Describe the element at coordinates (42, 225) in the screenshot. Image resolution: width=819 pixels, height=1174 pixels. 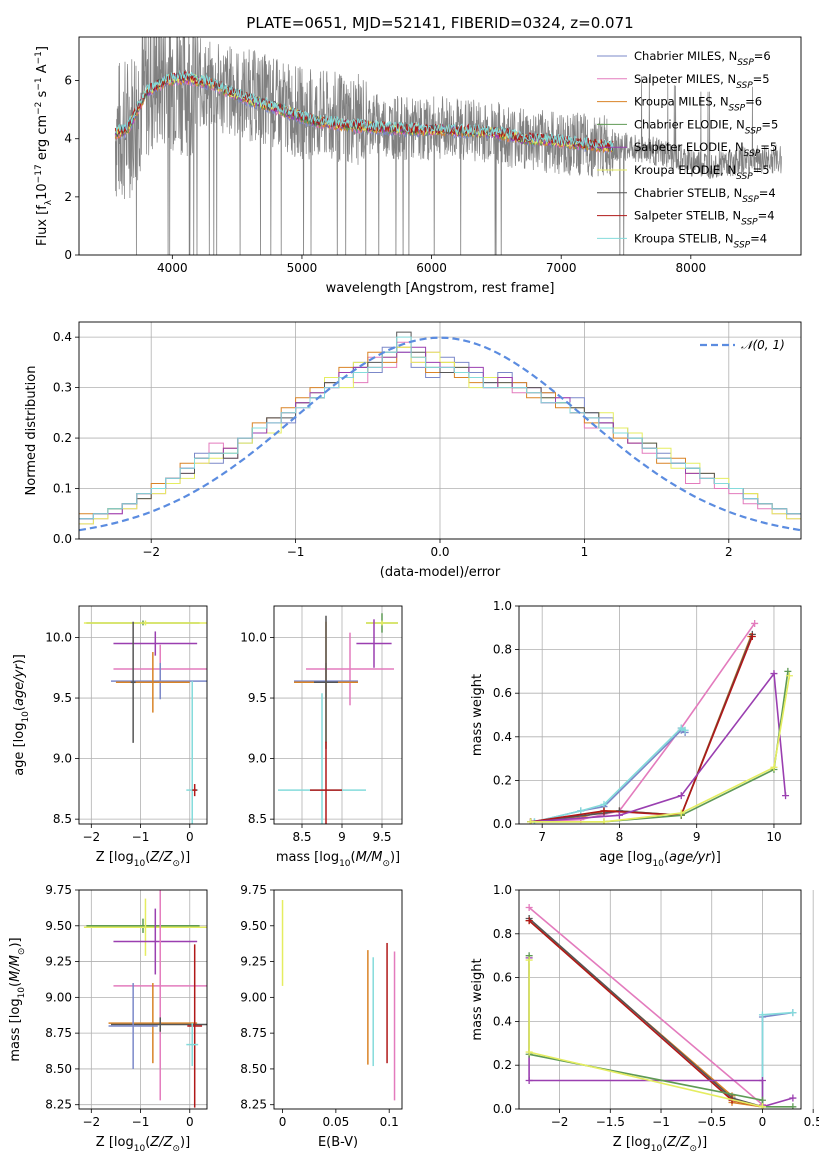
I see `label-part: Flux [f` at that location.